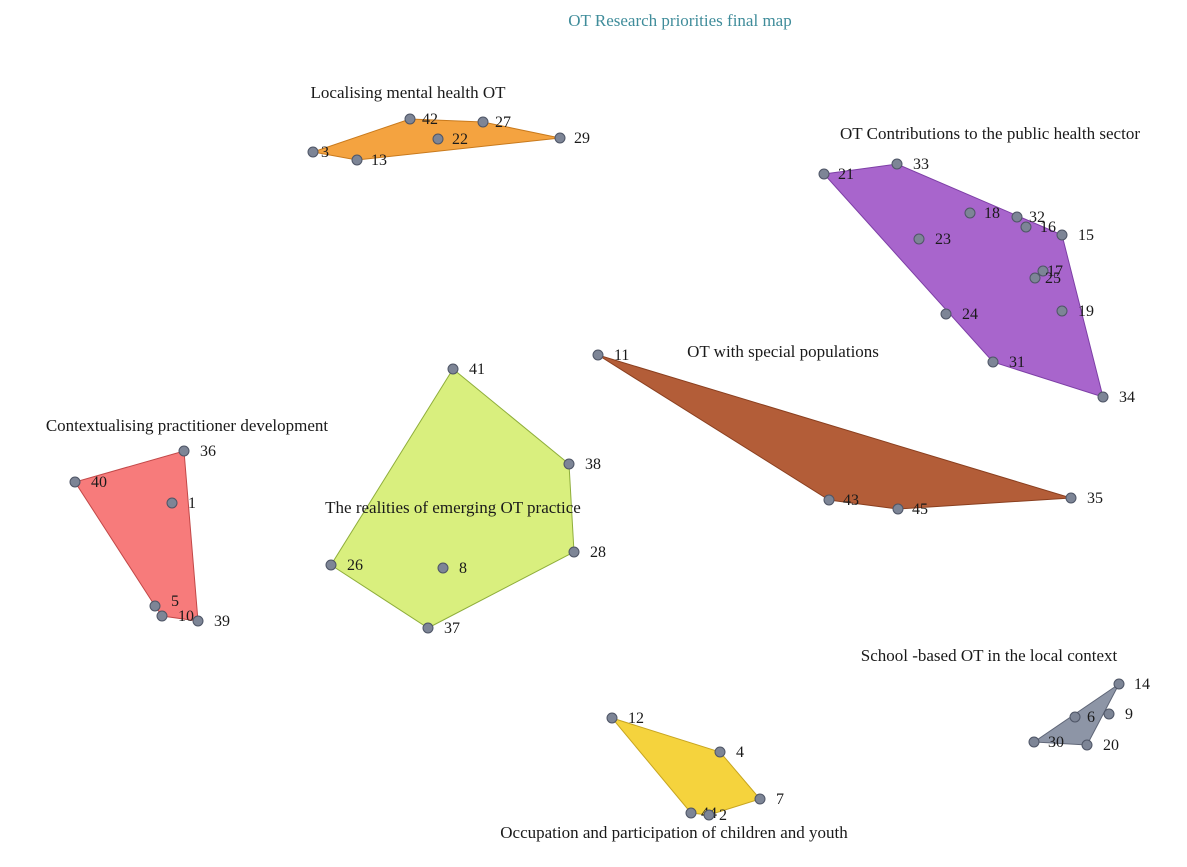 Image resolution: width=1187 pixels, height=867 pixels. Describe the element at coordinates (982, 213) in the screenshot. I see `statement-point-18: 18` at that location.